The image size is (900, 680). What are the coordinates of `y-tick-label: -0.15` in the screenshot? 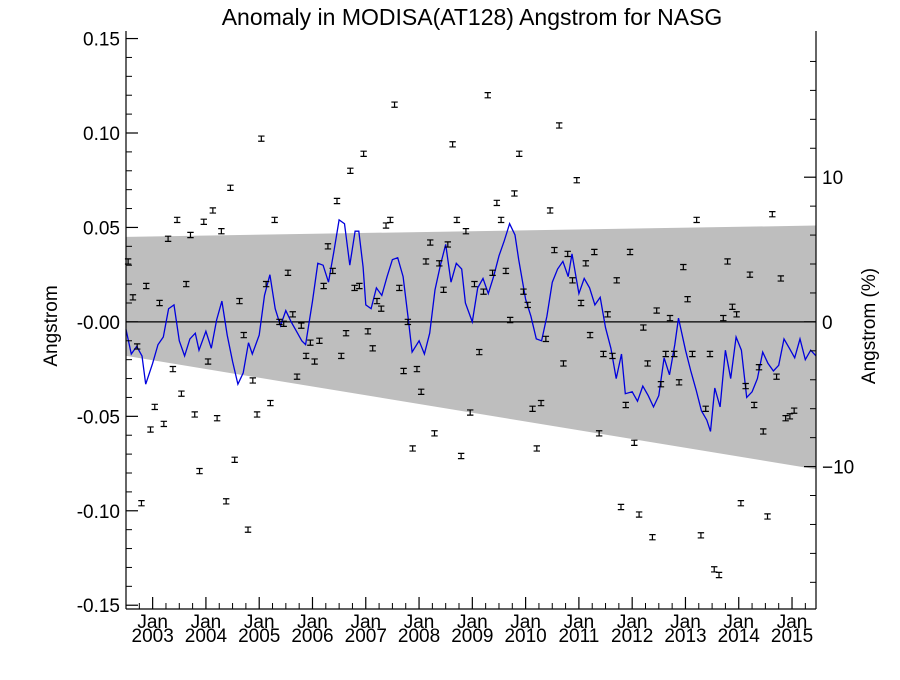 It's located at (98, 606).